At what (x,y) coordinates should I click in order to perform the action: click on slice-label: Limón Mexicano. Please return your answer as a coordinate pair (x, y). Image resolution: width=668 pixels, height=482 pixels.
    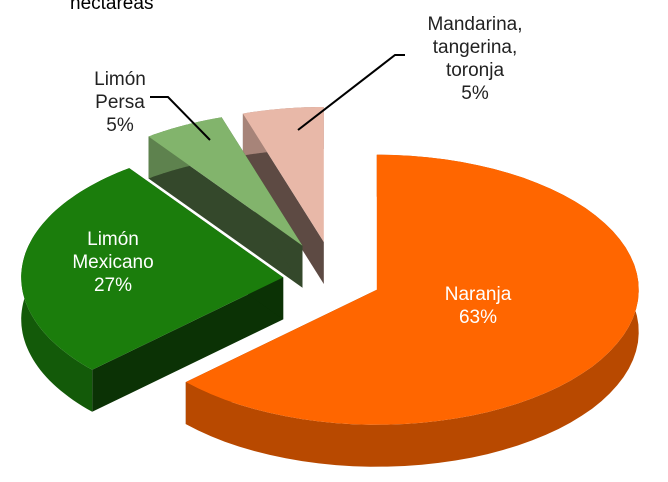
    Looking at the image, I should click on (112, 251).